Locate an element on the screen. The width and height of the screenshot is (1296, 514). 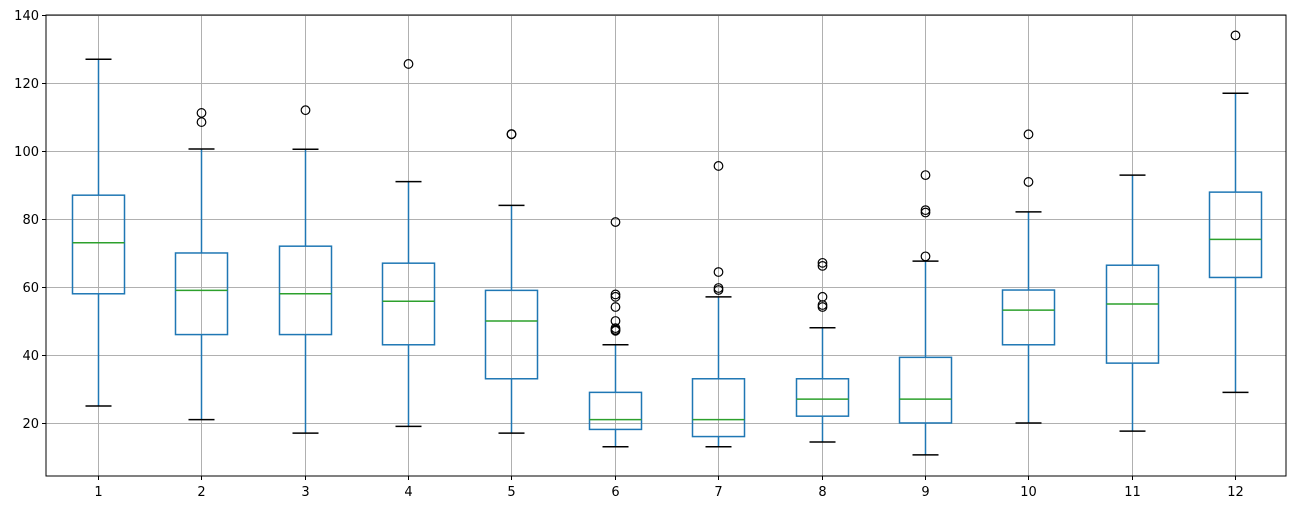
x-tick-label: 8 is located at coordinates (822, 492).